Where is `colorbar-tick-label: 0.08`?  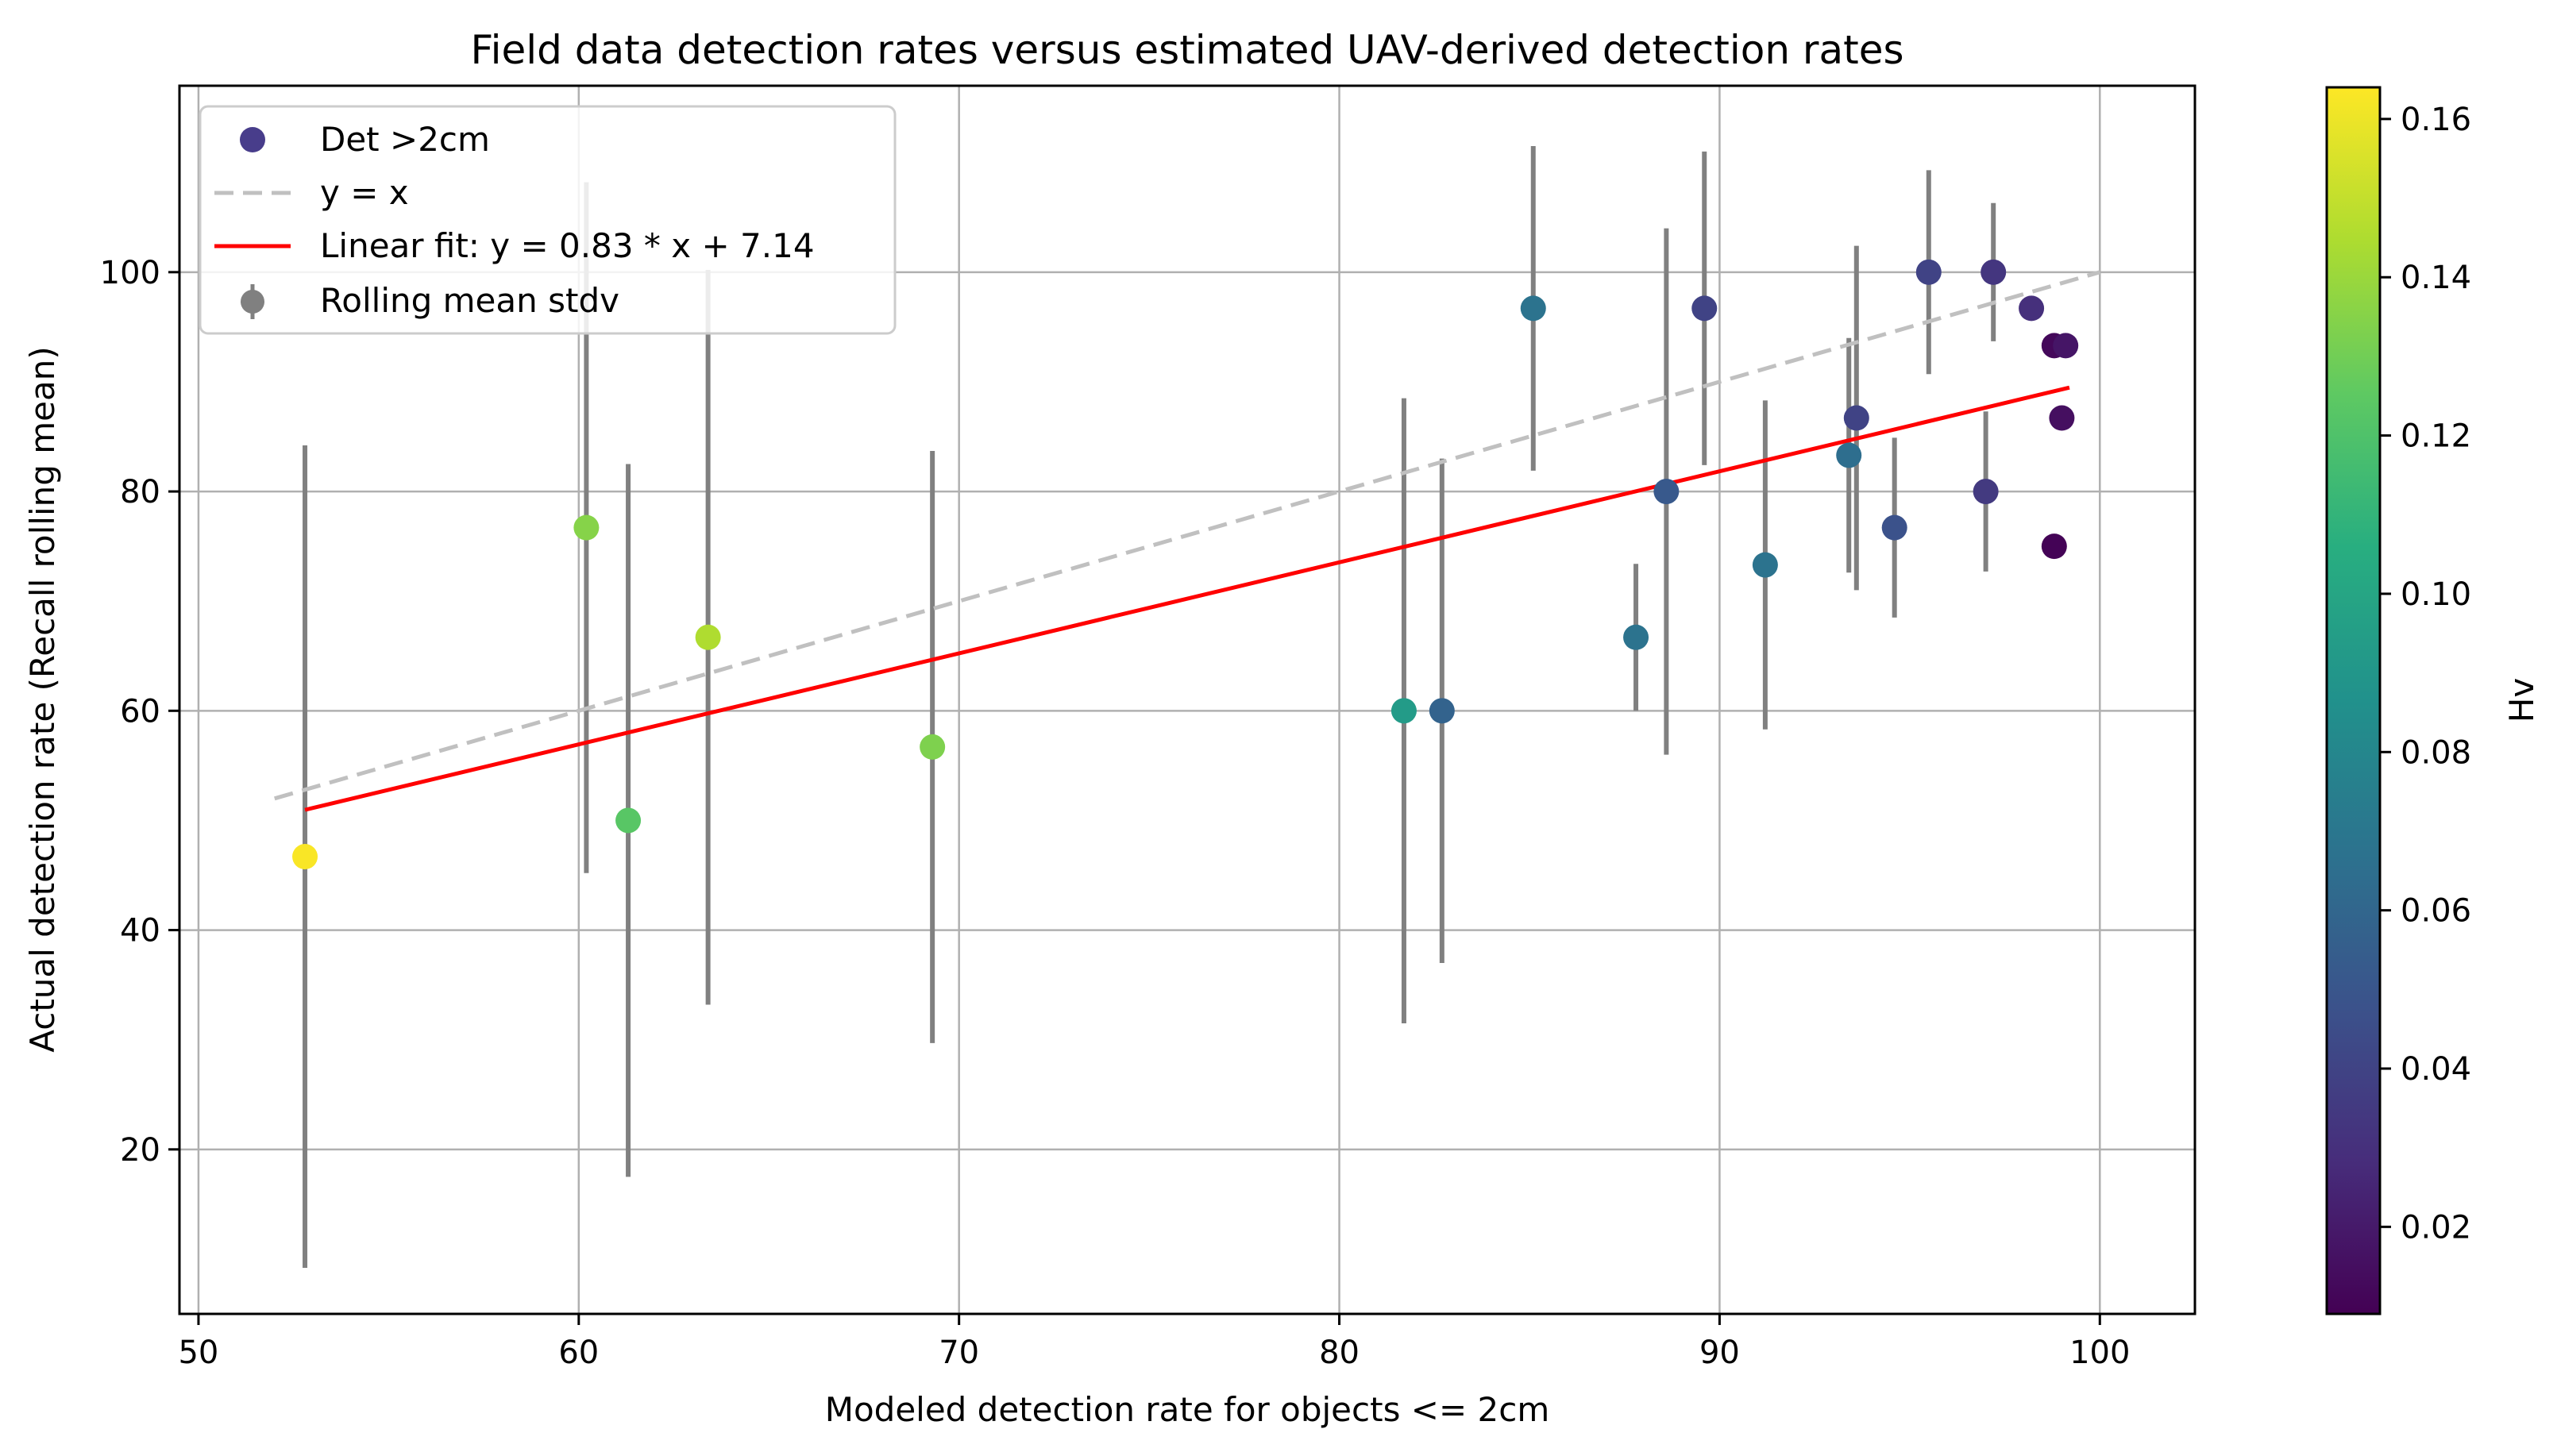 colorbar-tick-label: 0.08 is located at coordinates (2436, 752).